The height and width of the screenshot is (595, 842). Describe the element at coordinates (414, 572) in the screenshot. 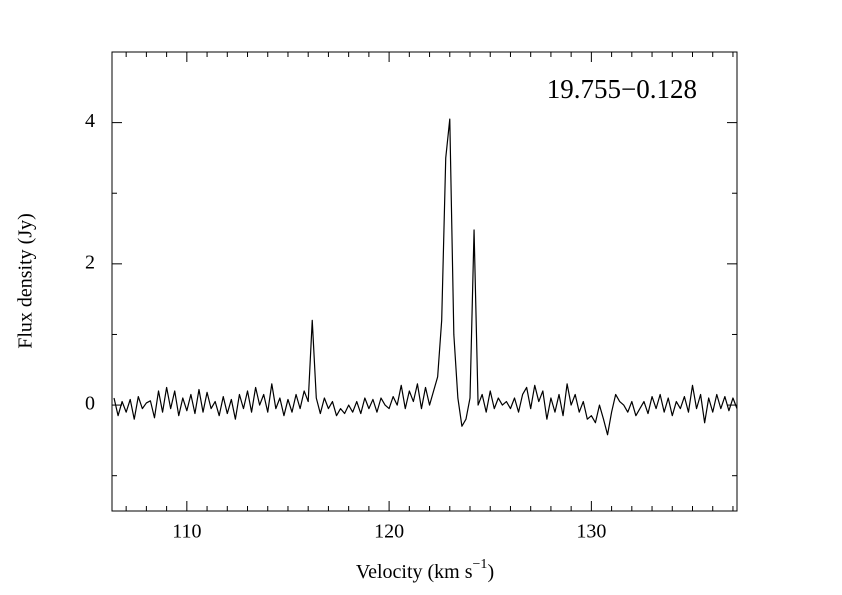

I see `x-axis-label-text: Velocity (km s` at that location.